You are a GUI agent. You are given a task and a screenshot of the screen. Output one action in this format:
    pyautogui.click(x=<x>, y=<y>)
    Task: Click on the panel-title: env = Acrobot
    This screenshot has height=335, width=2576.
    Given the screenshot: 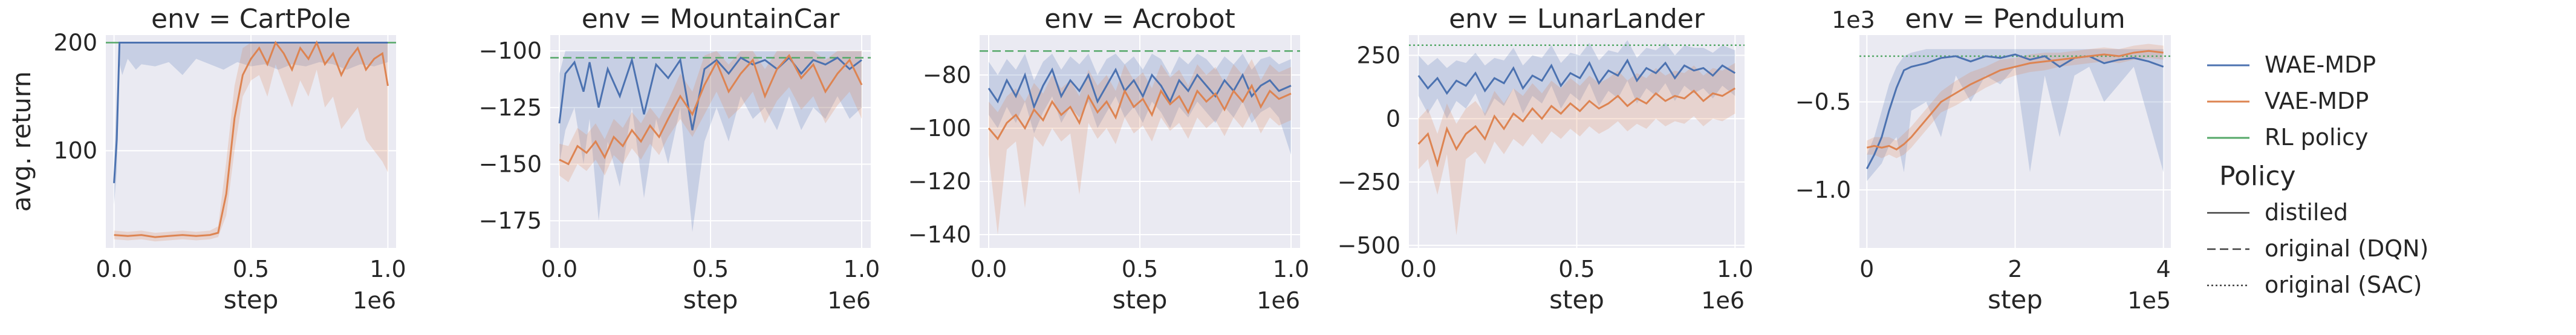 What is the action you would take?
    pyautogui.click(x=1139, y=19)
    